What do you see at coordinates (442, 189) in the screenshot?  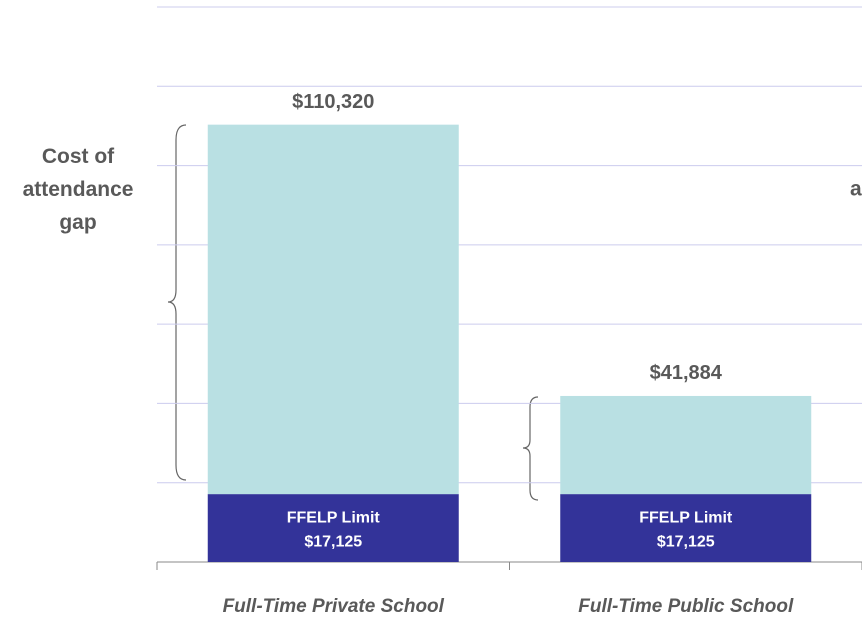 I see `annotation: Cost of attendance gap a` at bounding box center [442, 189].